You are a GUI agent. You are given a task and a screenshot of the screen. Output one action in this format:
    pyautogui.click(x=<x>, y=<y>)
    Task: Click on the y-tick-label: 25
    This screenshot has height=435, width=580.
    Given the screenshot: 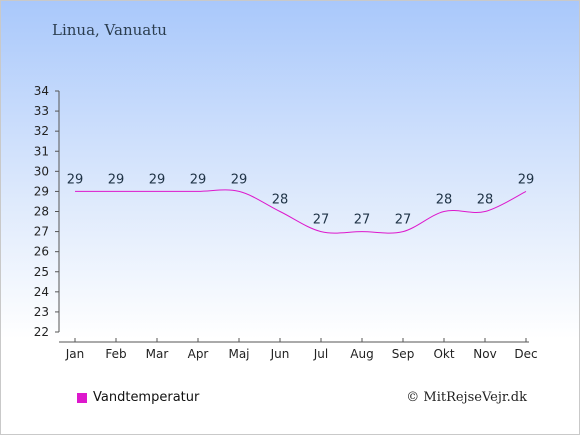 What is the action you would take?
    pyautogui.click(x=41, y=272)
    